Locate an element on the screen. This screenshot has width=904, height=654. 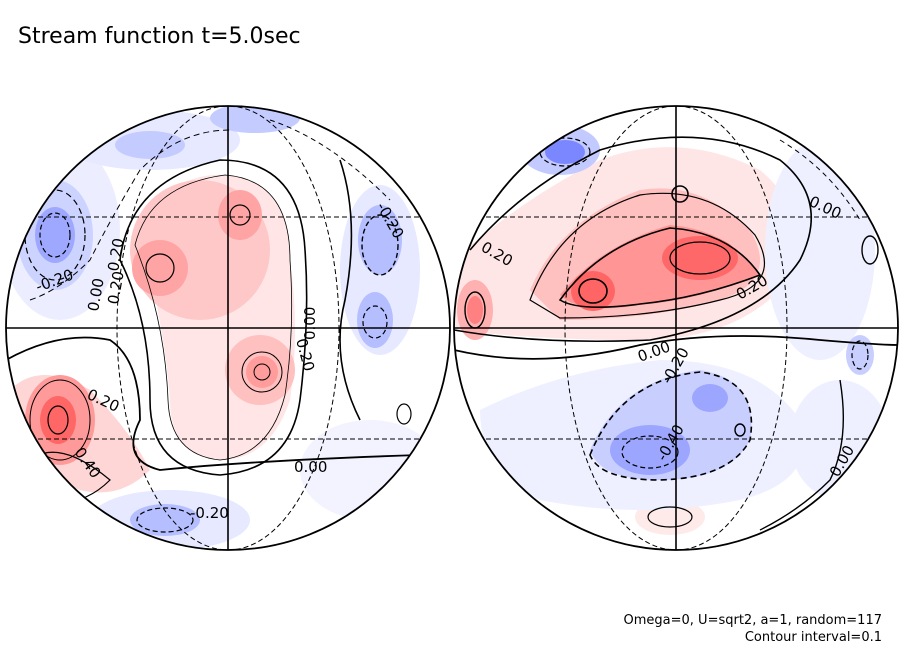
plot-title: Stream function t=5.0sec is located at coordinates (159, 36).